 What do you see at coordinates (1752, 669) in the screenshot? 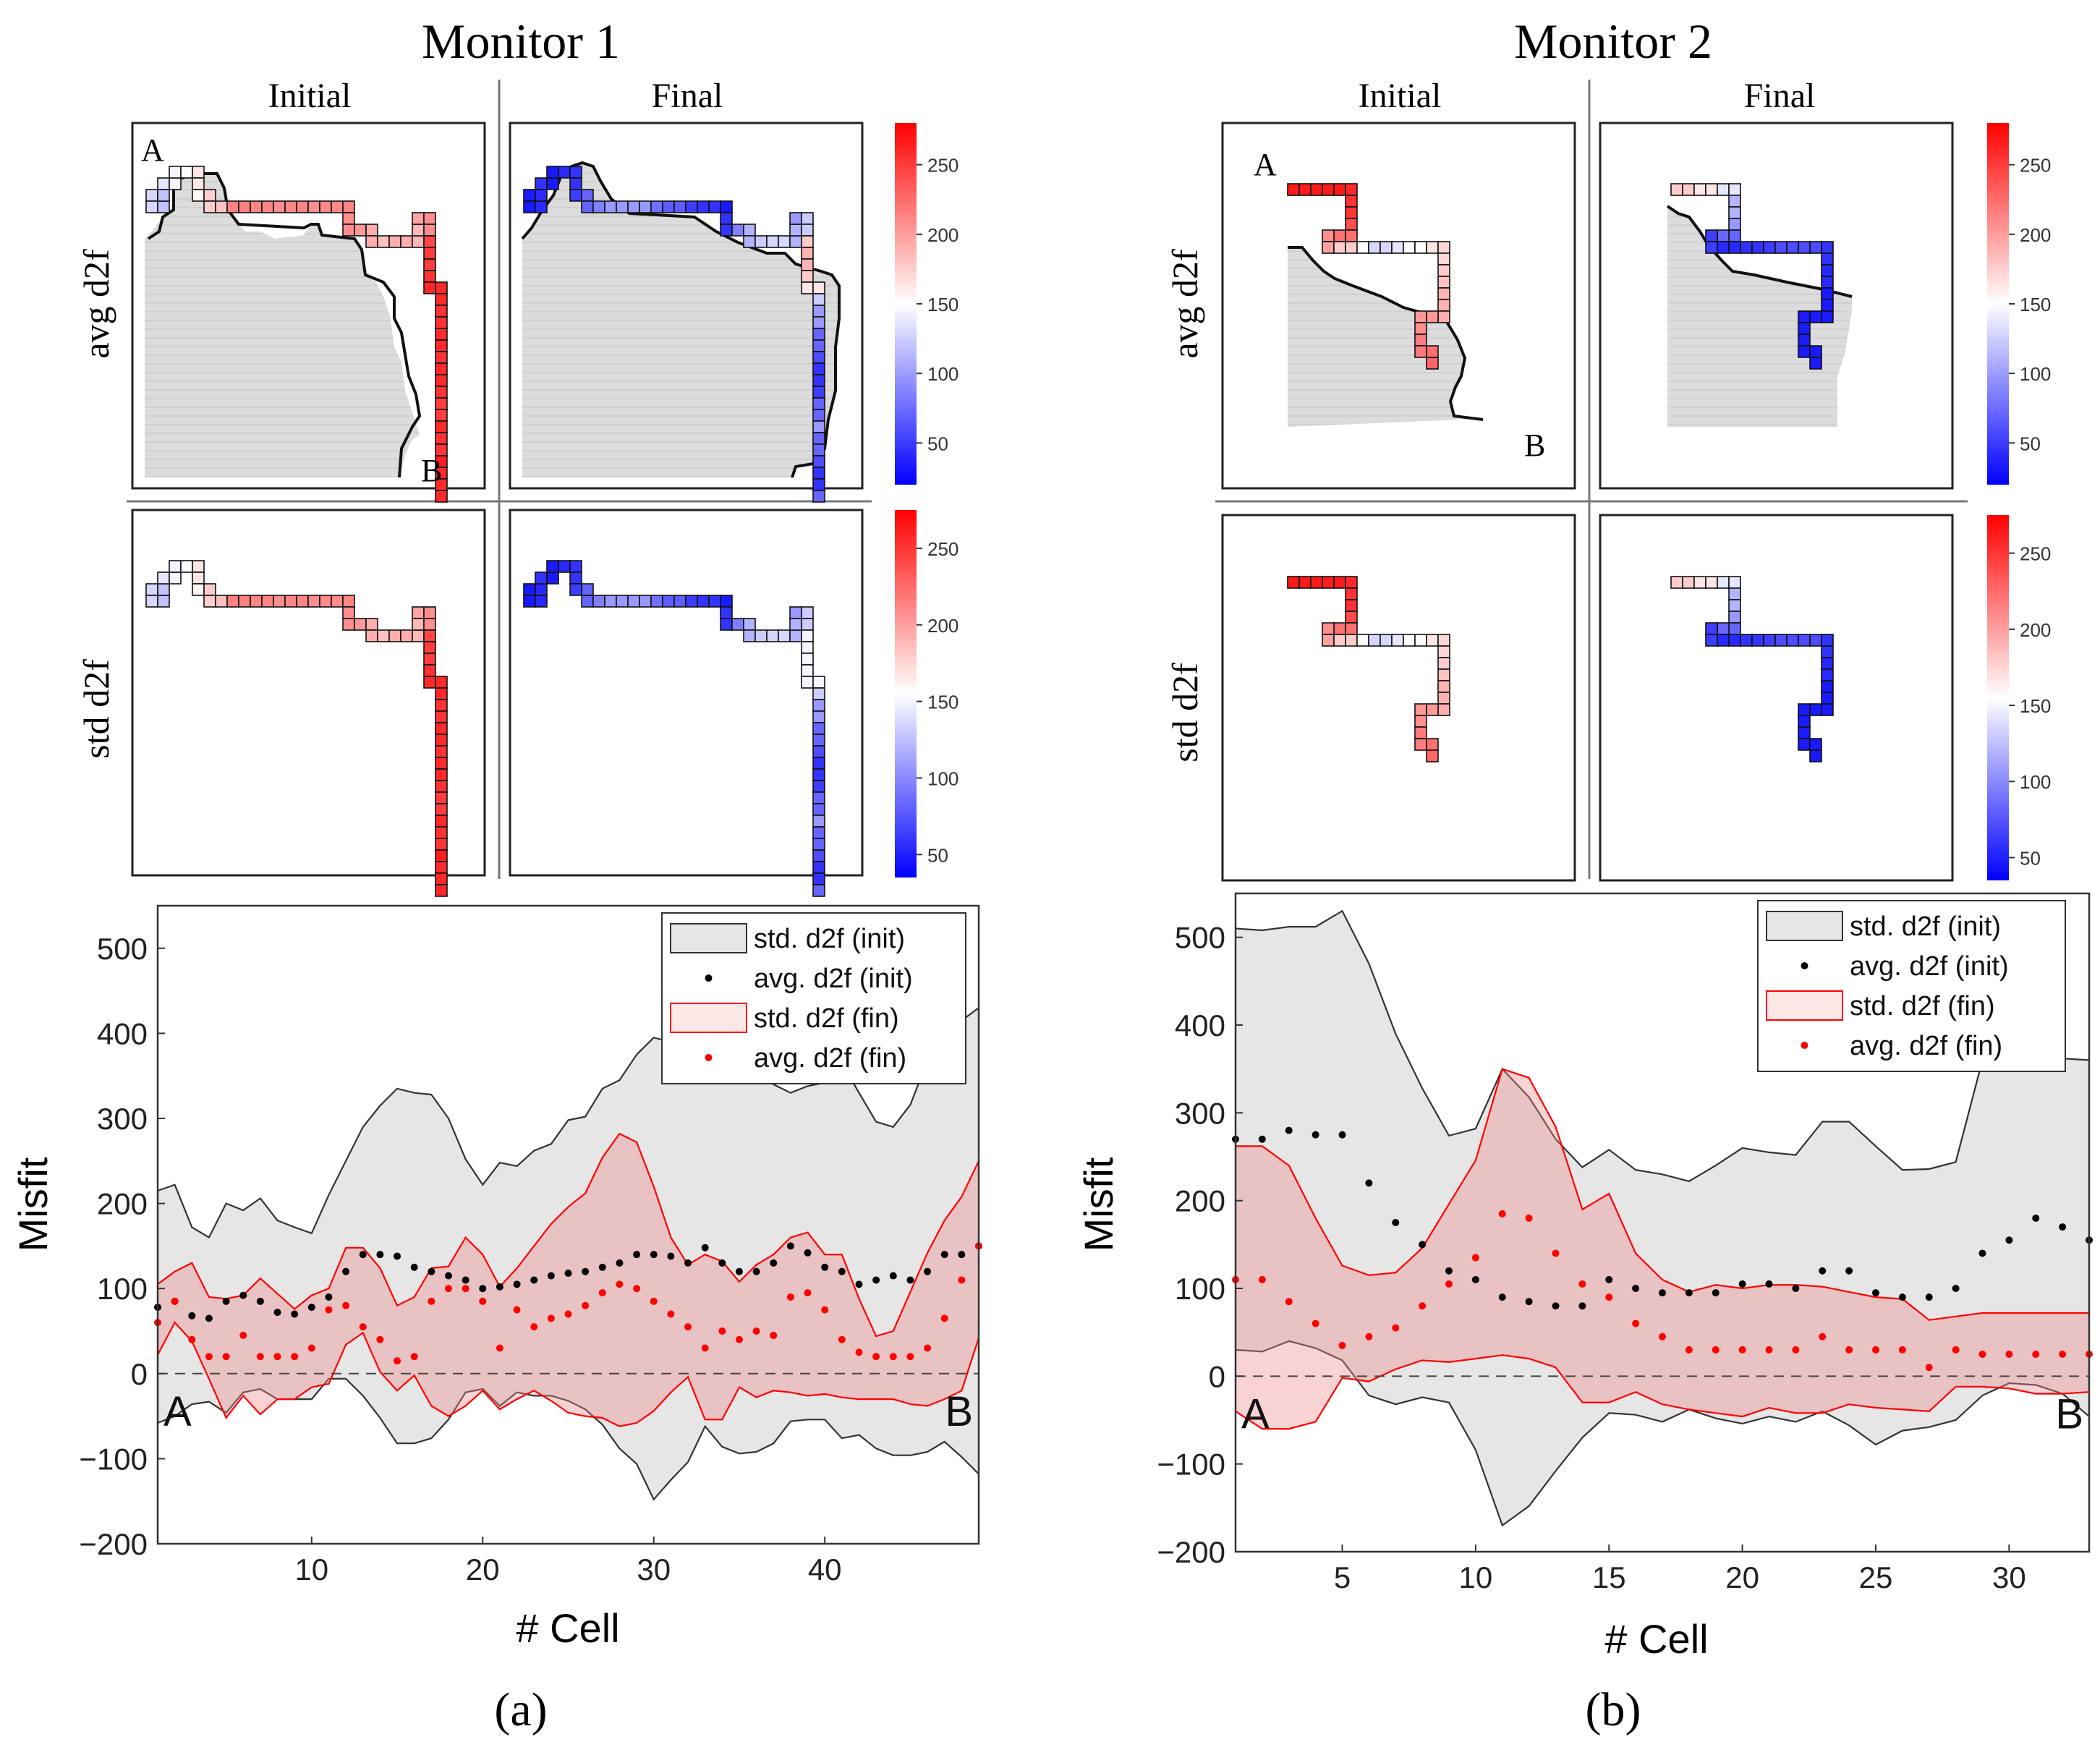
I see `cell-track-b-std-final` at bounding box center [1752, 669].